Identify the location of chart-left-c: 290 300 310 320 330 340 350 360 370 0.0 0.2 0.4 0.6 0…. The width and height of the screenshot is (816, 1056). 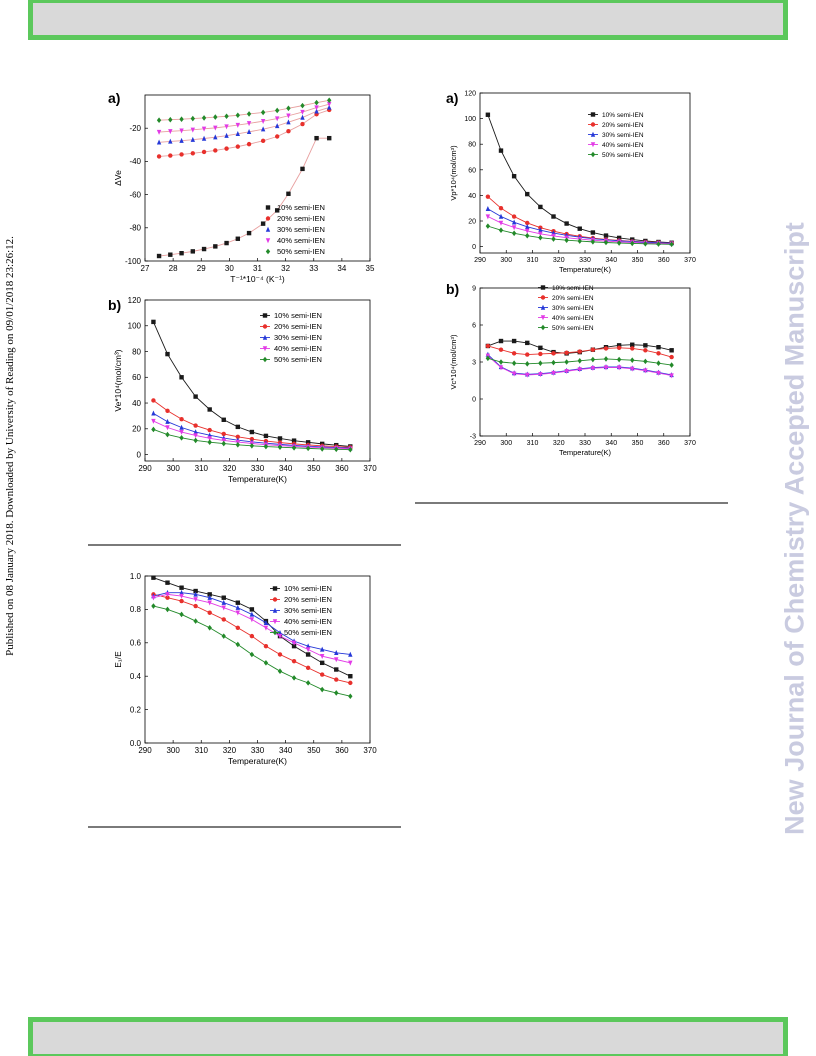
(245, 669).